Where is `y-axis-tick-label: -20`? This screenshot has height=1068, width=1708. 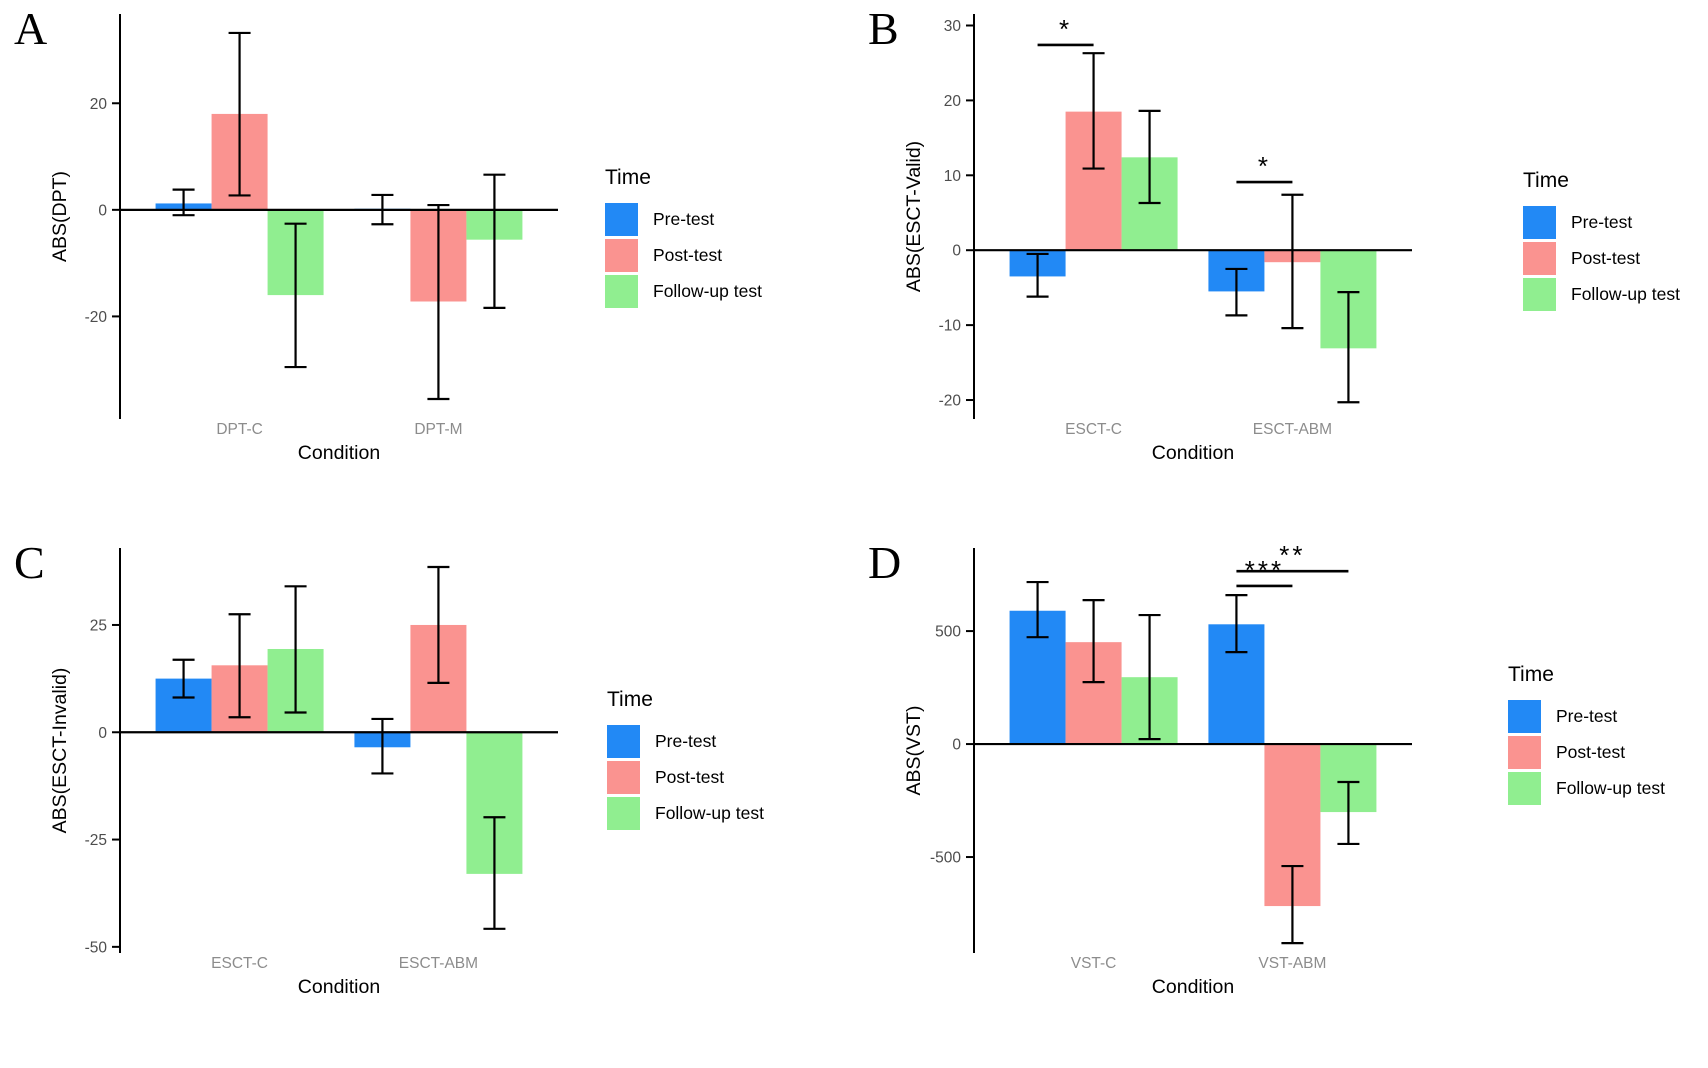 y-axis-tick-label: -20 is located at coordinates (96, 317).